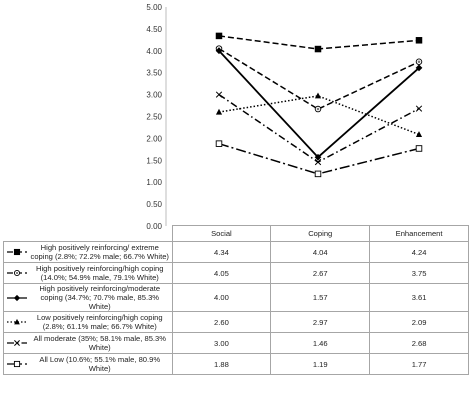 The height and width of the screenshot is (405, 474). Describe the element at coordinates (320, 343) in the screenshot. I see `data-table-value: 1.46` at that location.